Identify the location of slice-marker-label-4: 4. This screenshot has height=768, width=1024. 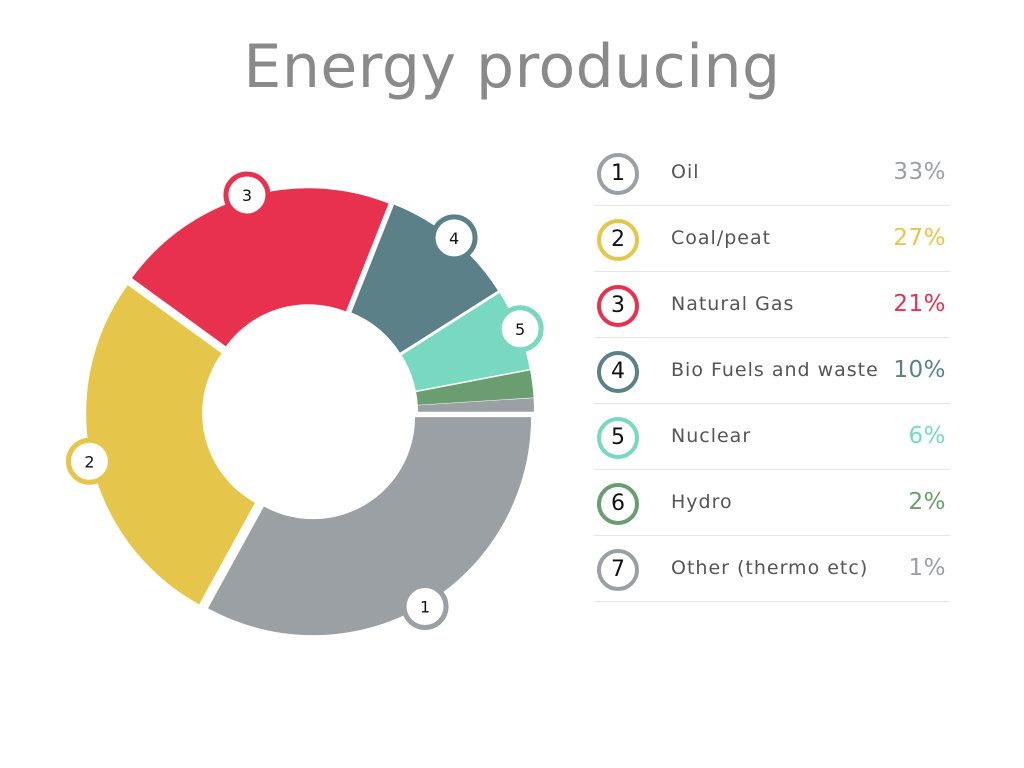
(454, 238).